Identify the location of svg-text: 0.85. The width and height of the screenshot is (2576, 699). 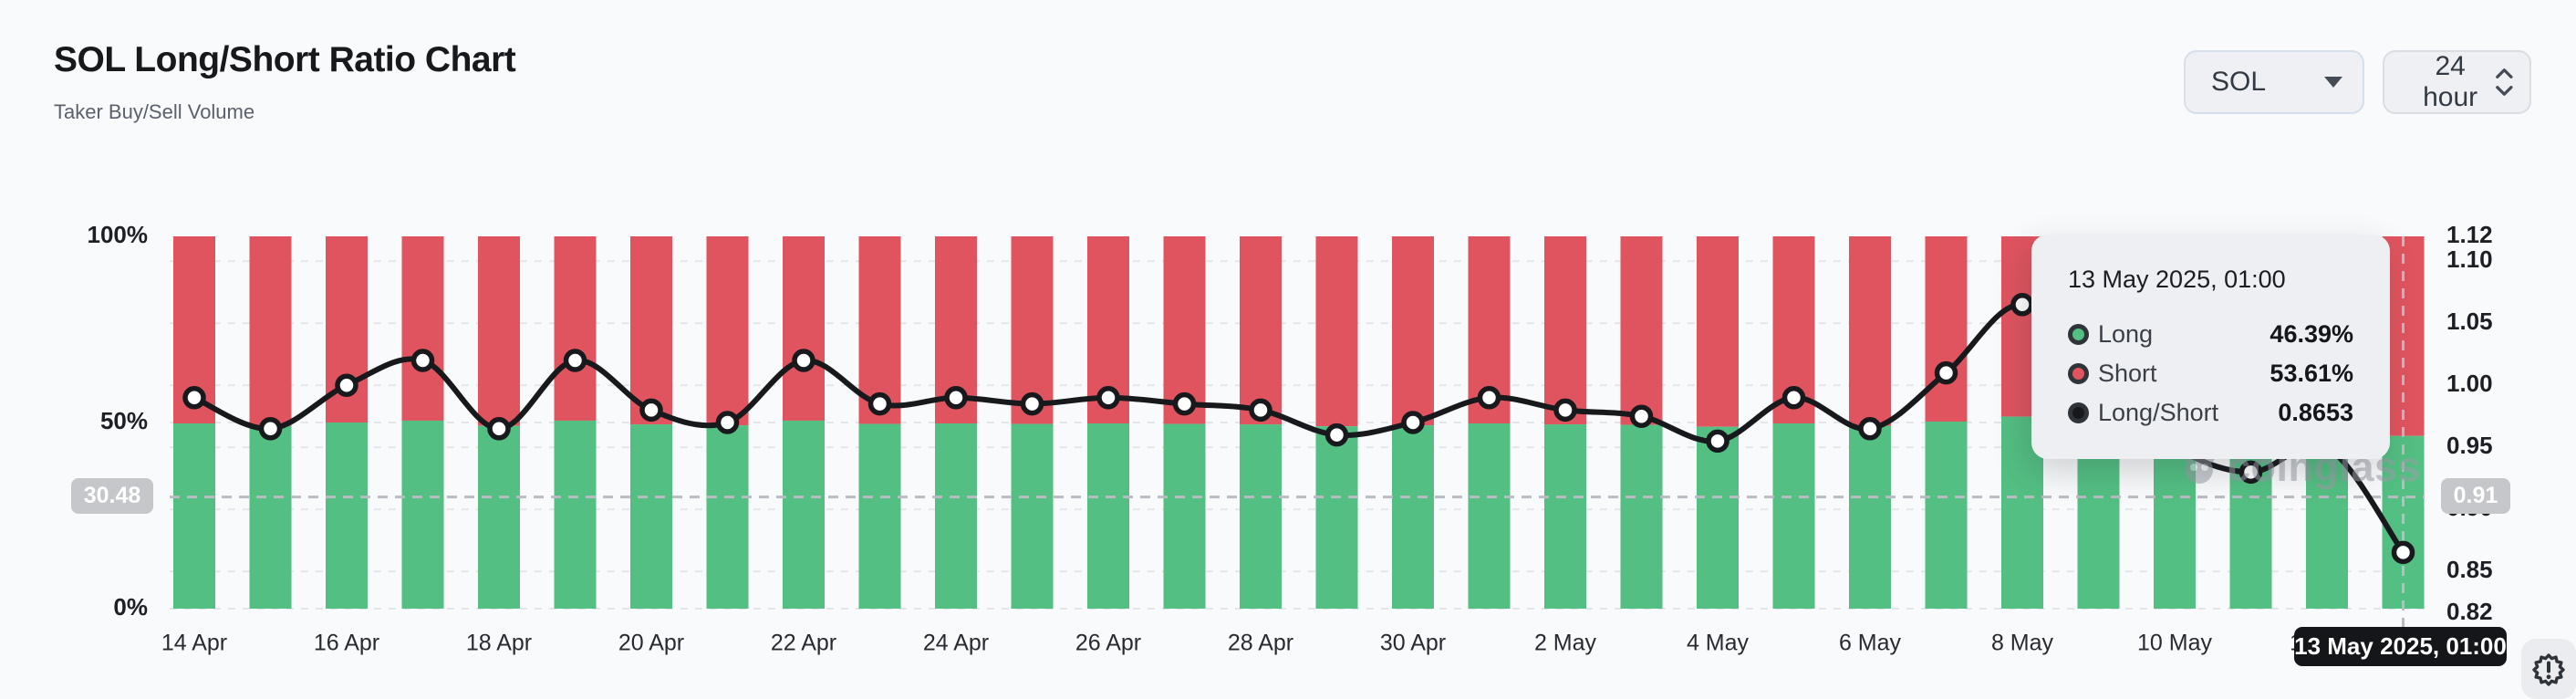
(2469, 569).